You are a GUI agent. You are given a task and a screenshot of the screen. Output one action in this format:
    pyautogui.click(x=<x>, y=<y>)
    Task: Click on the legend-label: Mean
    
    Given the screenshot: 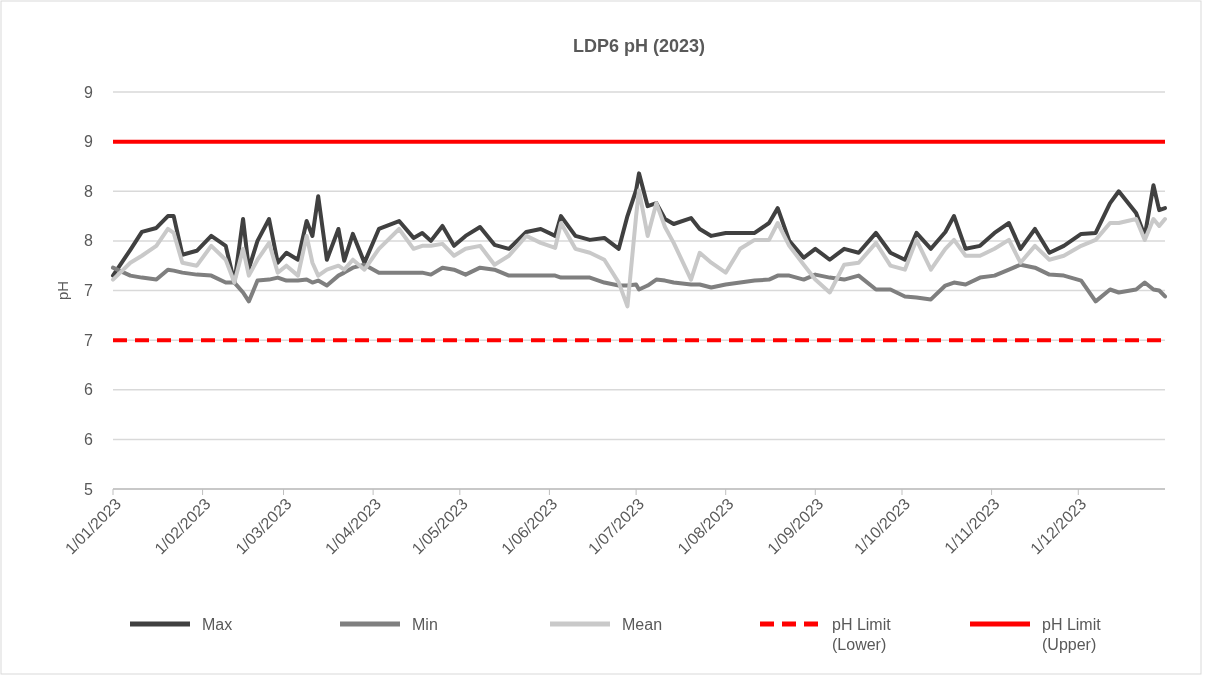 What is the action you would take?
    pyautogui.click(x=642, y=624)
    